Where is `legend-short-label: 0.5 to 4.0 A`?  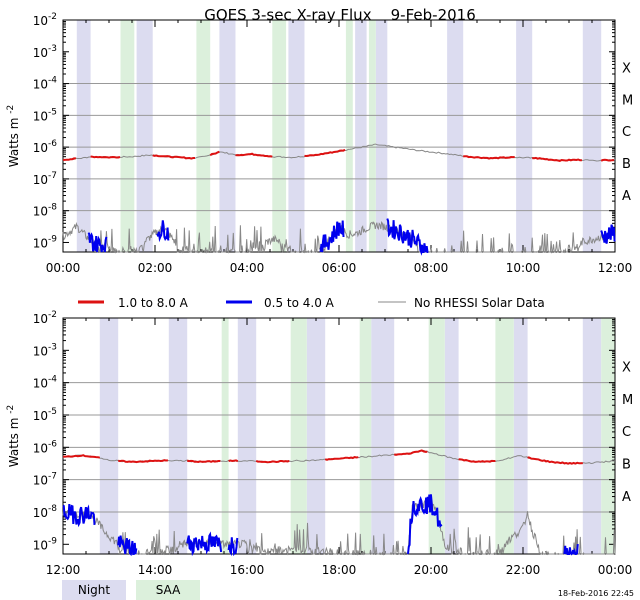 legend-short-label: 0.5 to 4.0 A is located at coordinates (299, 303).